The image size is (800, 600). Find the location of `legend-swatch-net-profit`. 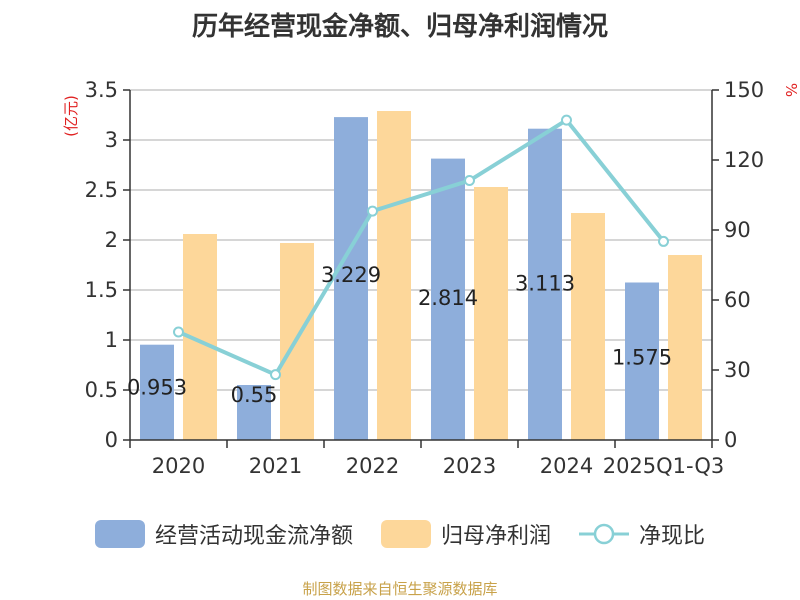

legend-swatch-net-profit is located at coordinates (405, 534).